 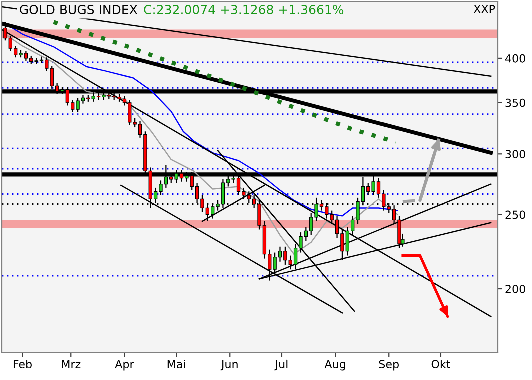 What do you see at coordinates (71, 364) in the screenshot?
I see `x-tick-label: Mrz` at bounding box center [71, 364].